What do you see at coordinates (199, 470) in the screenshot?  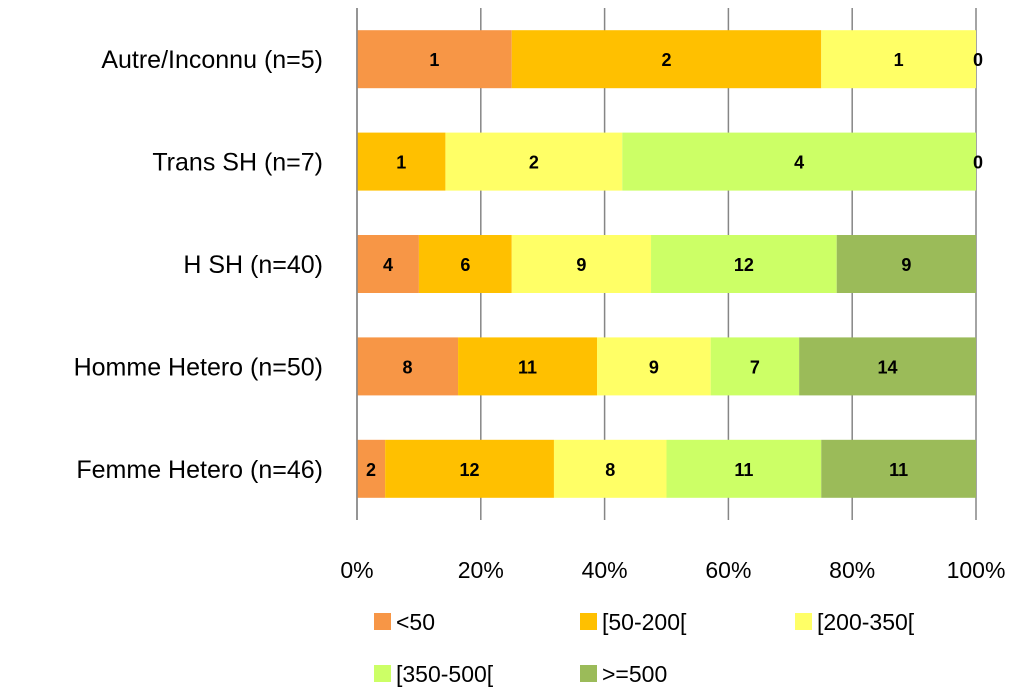 I see `category-label: Femme Hetero (n=46)` at bounding box center [199, 470].